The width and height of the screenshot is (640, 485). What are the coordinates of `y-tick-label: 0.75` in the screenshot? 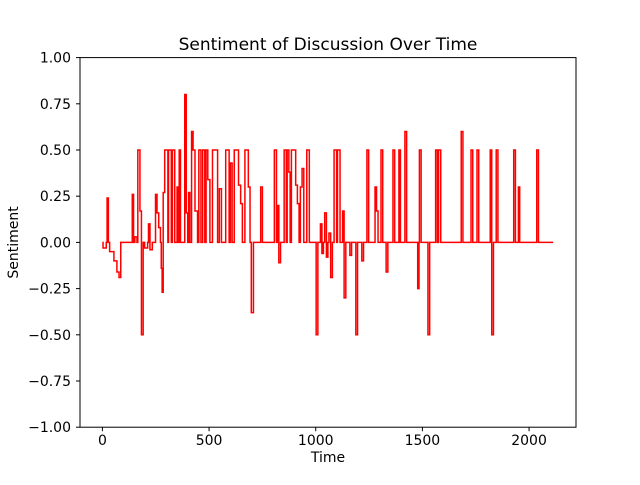 It's located at (55, 105).